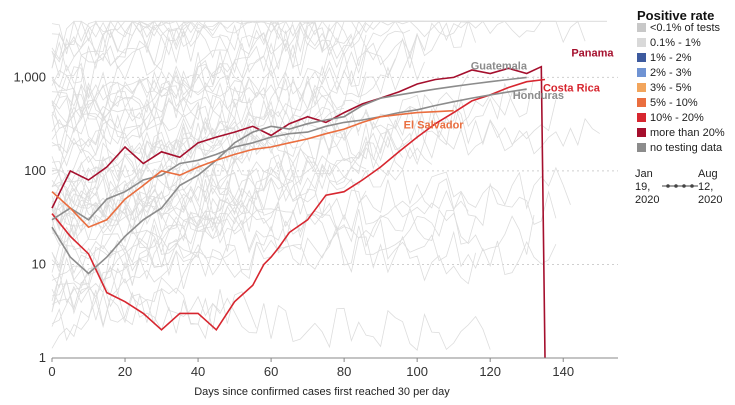 The image size is (735, 405). What do you see at coordinates (687, 133) in the screenshot?
I see `legend-label: more than 20%` at bounding box center [687, 133].